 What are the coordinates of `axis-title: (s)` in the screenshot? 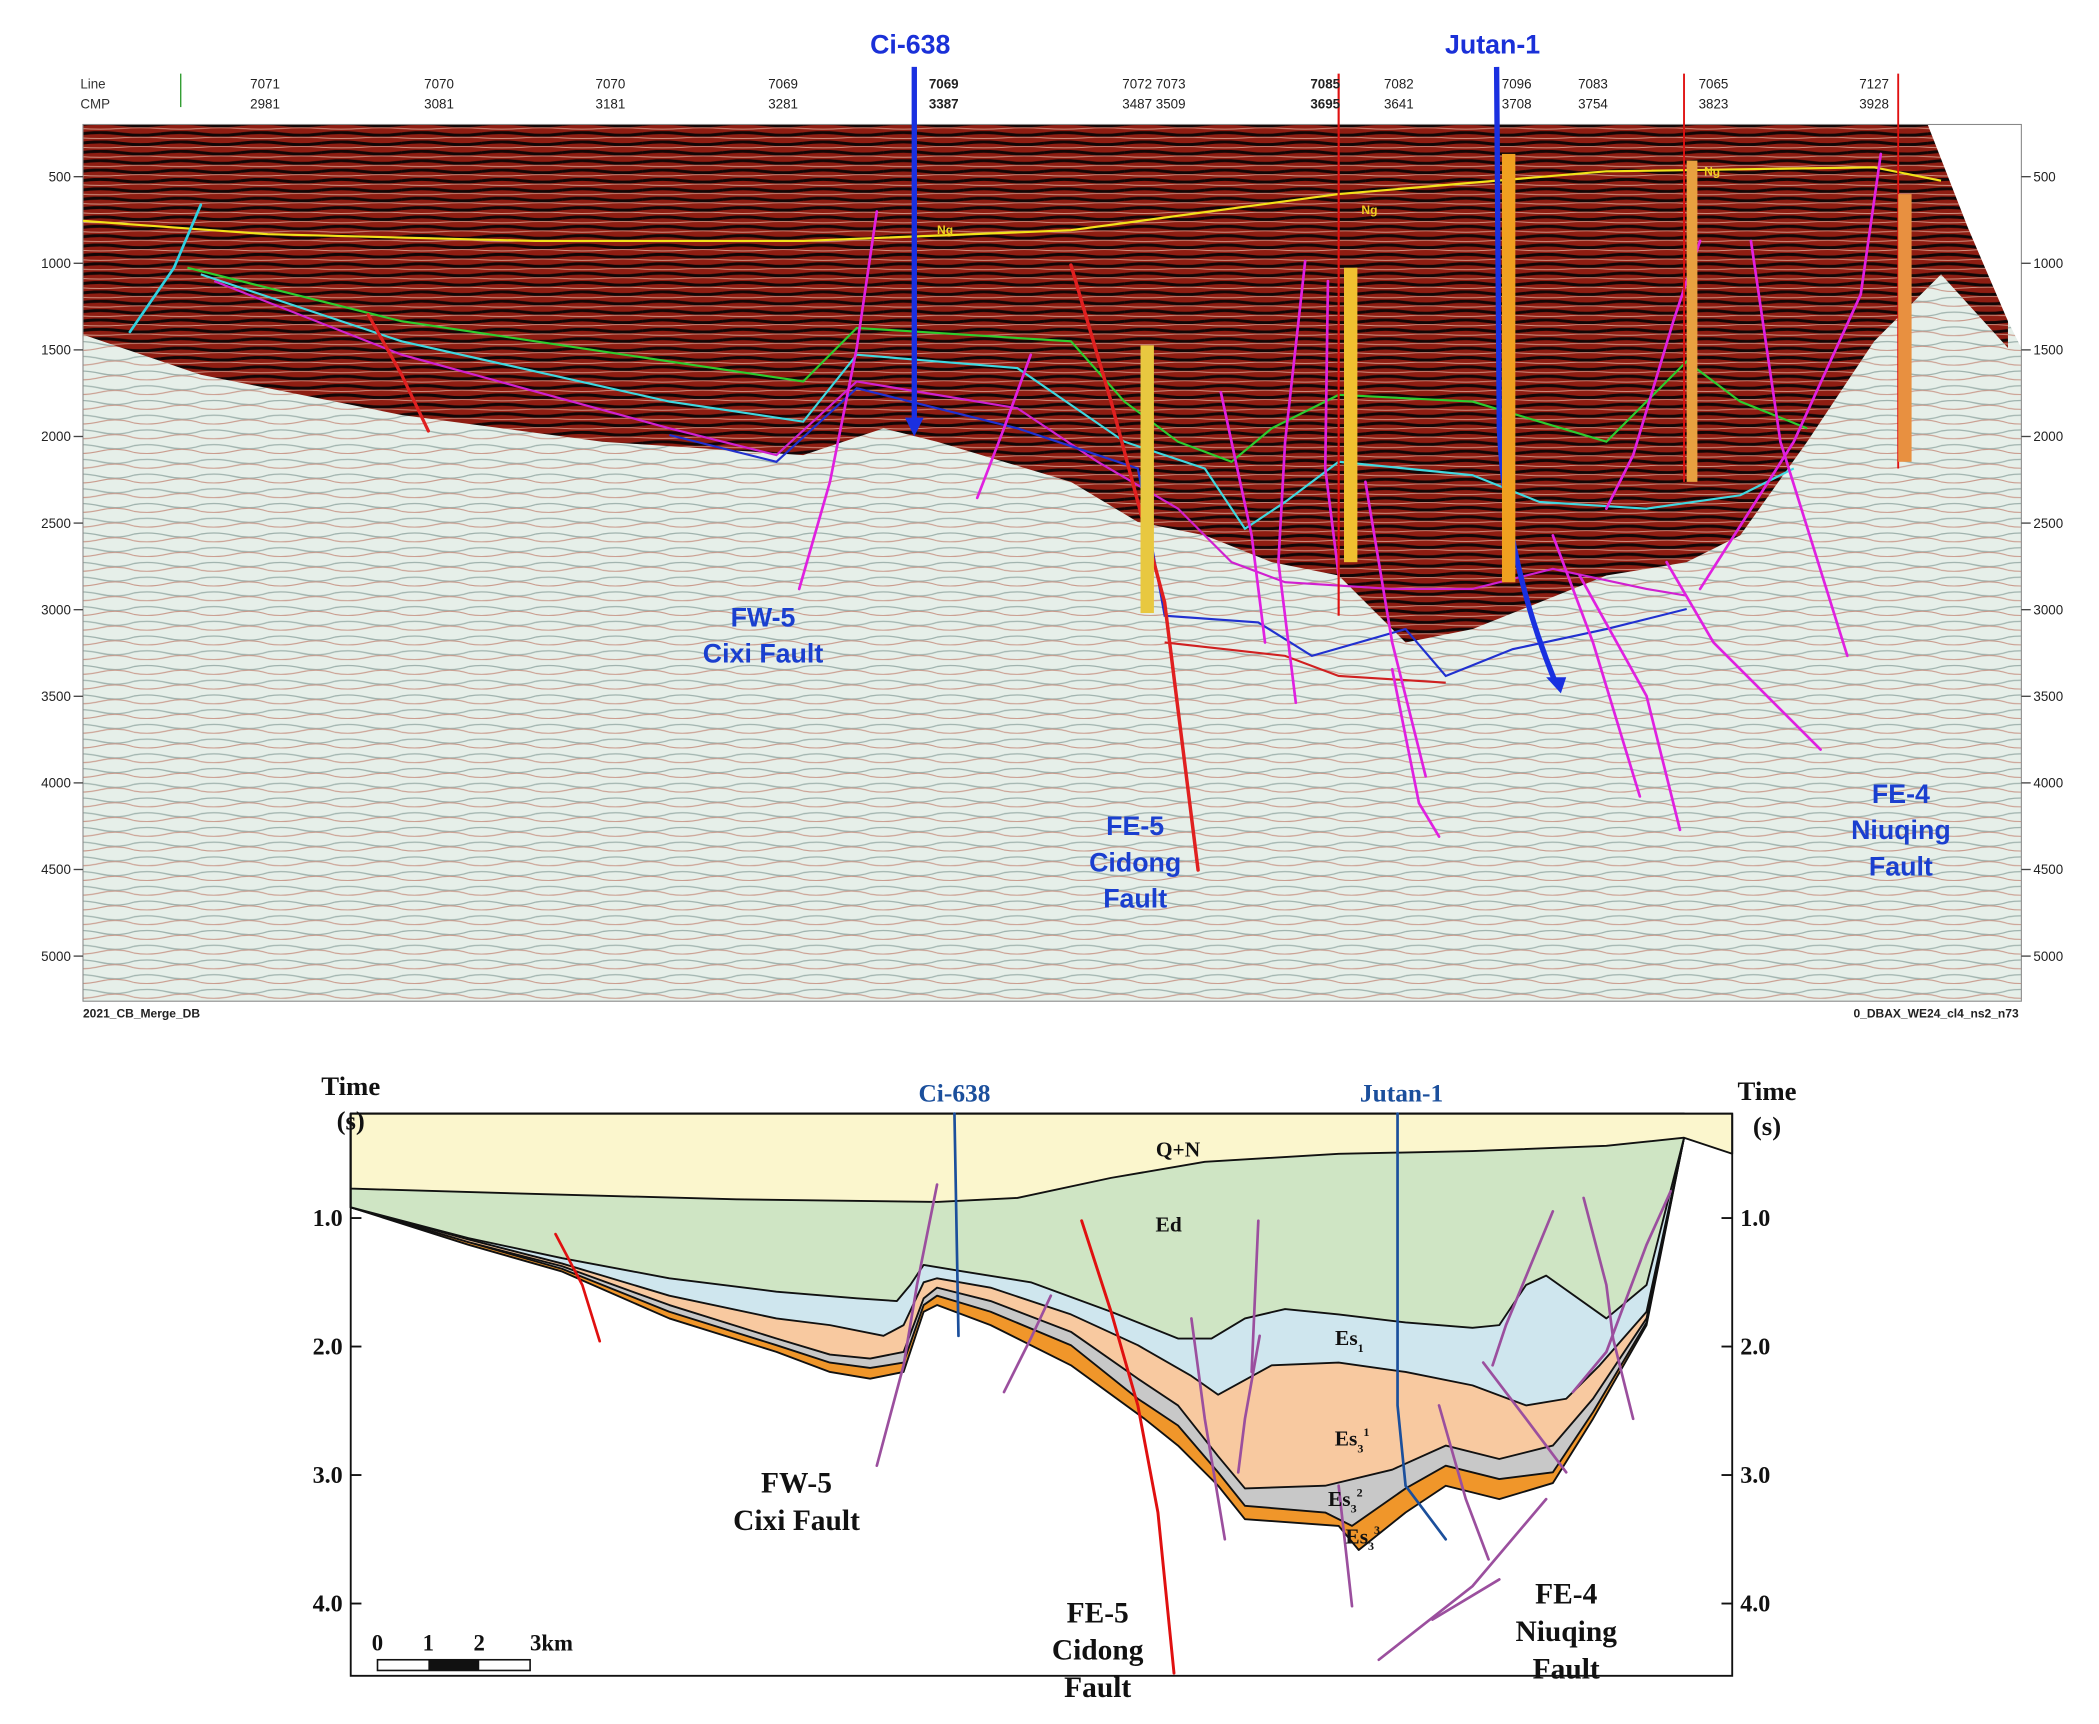 It's located at (351, 1121).